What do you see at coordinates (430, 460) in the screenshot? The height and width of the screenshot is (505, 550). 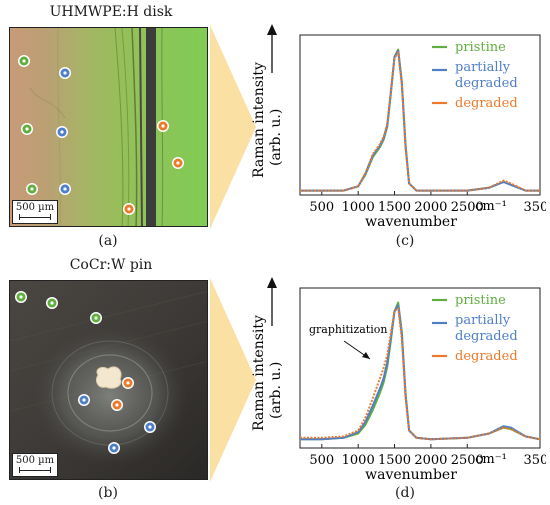 I see `chart-d-tick-label-3: 2000` at bounding box center [430, 460].